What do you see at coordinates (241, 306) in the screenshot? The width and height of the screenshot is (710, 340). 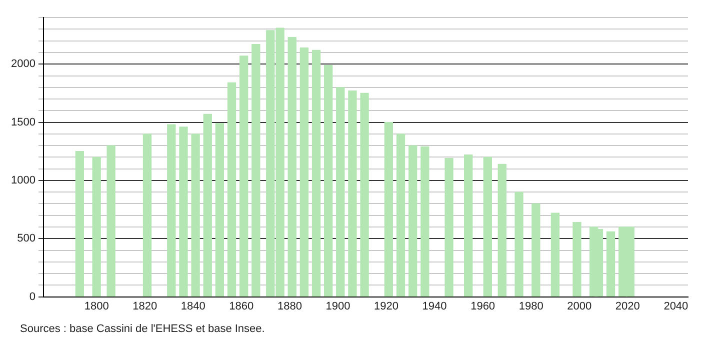 I see `x-tick-label: 1860` at bounding box center [241, 306].